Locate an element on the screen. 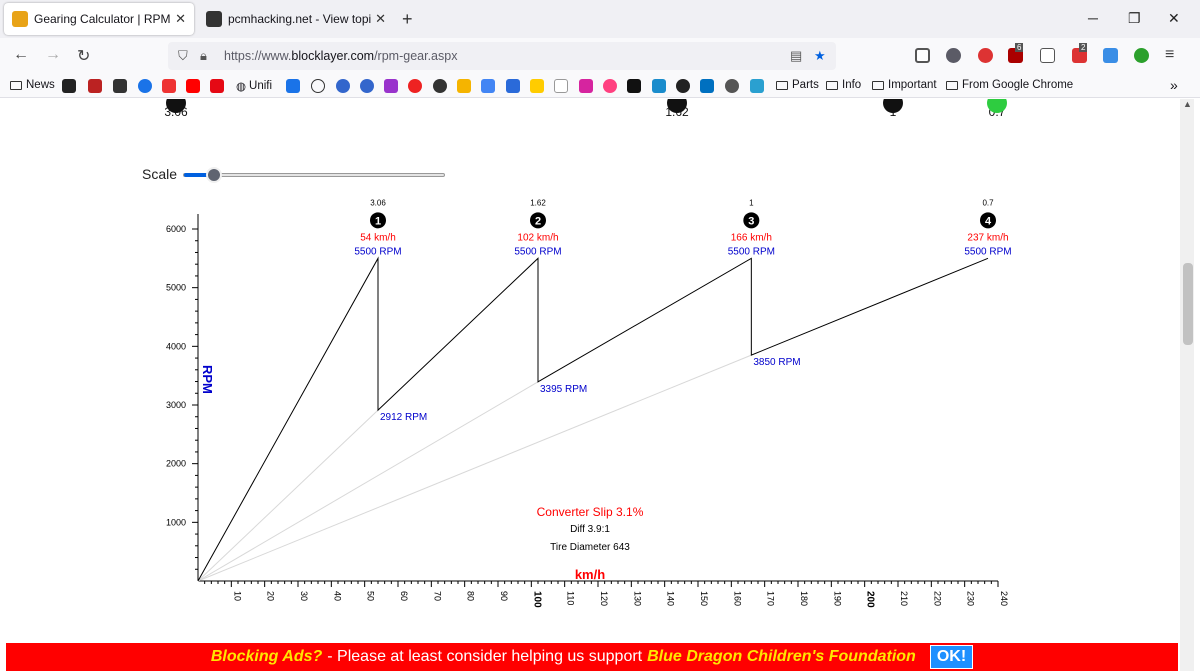 This screenshot has width=1200, height=671. ad-ok-button: OK! is located at coordinates (951, 657).